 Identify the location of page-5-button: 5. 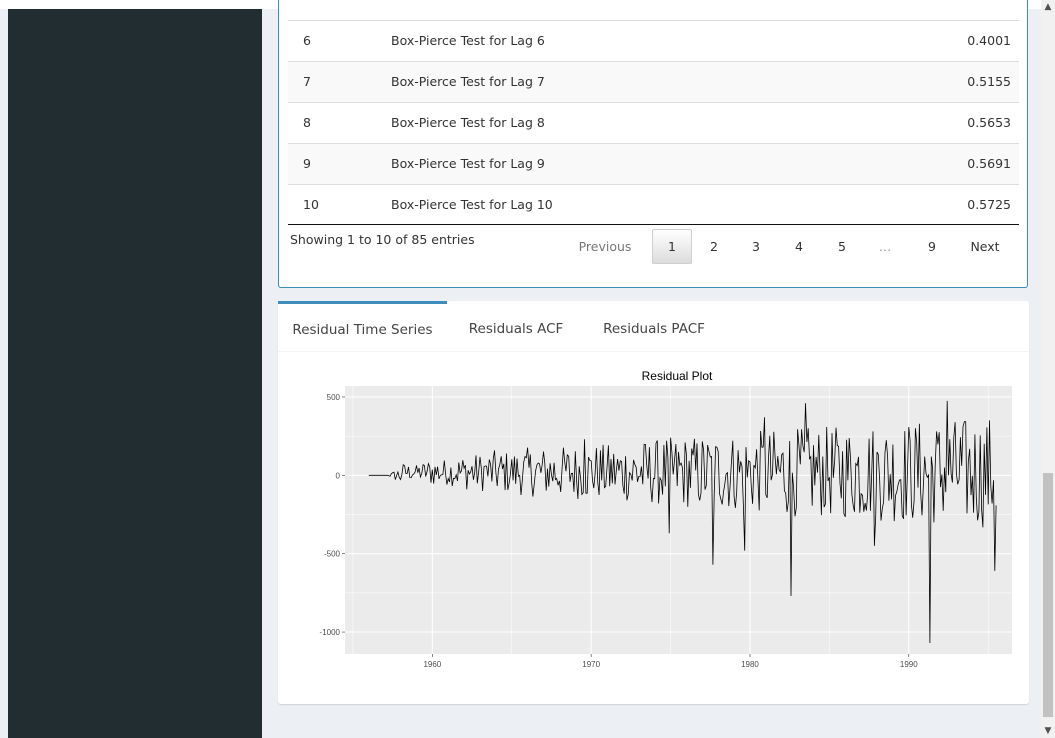
(842, 246).